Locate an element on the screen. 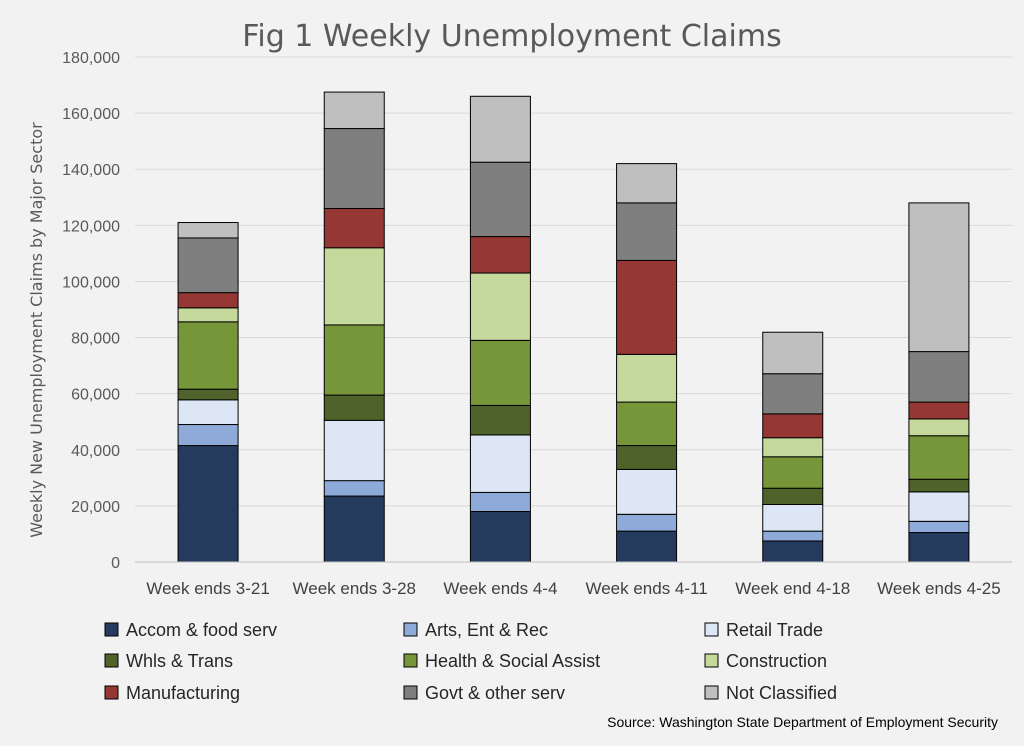 The width and height of the screenshot is (1024, 746). legend-item: Health & Social Assist is located at coordinates (501, 661).